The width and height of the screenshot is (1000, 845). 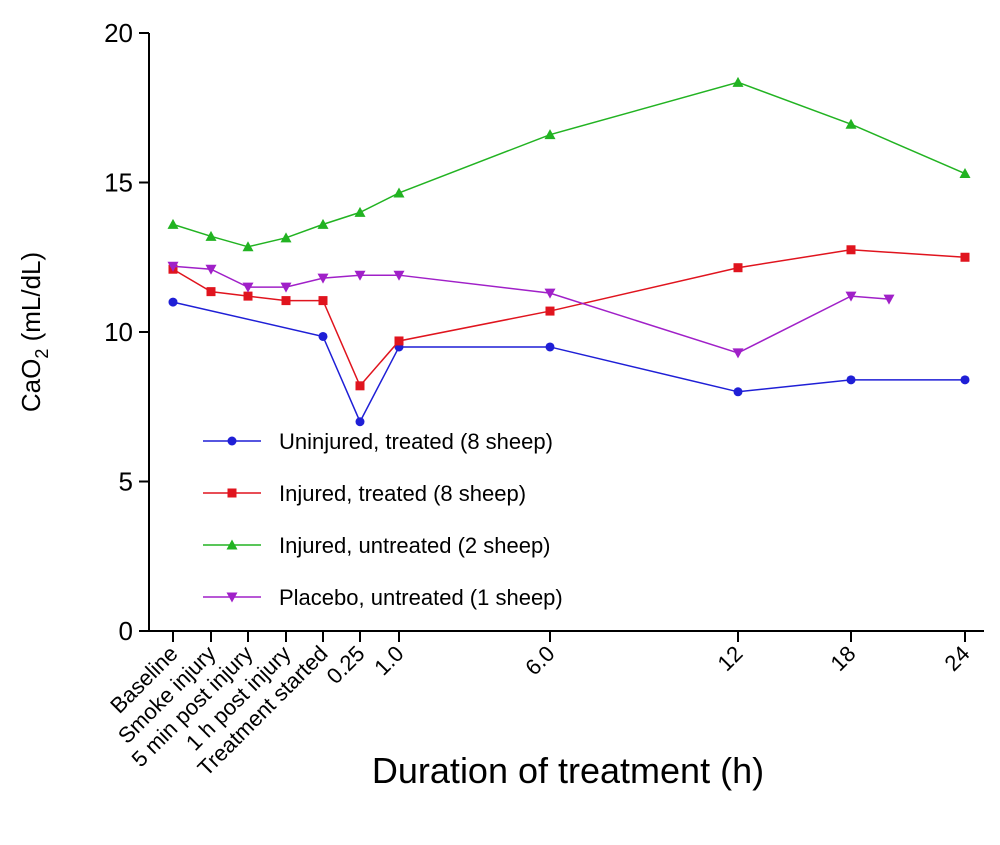 I want to click on x-tick-label: 24, so click(x=957, y=658).